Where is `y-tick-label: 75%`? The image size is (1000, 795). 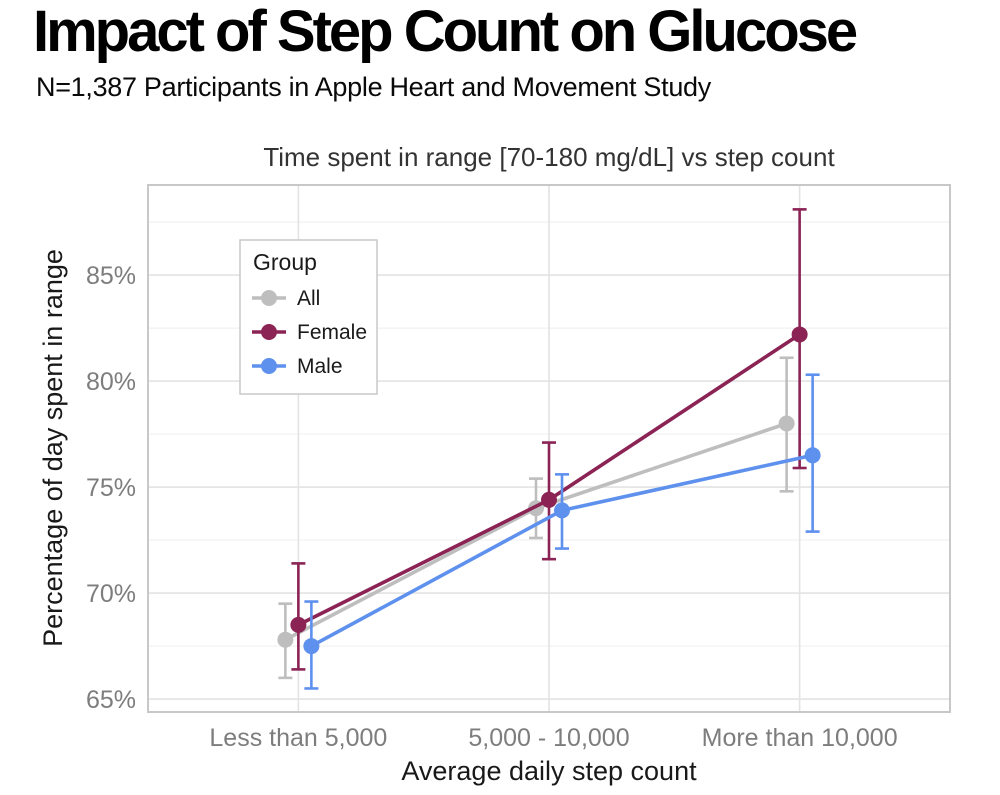
y-tick-label: 75% is located at coordinates (111, 488).